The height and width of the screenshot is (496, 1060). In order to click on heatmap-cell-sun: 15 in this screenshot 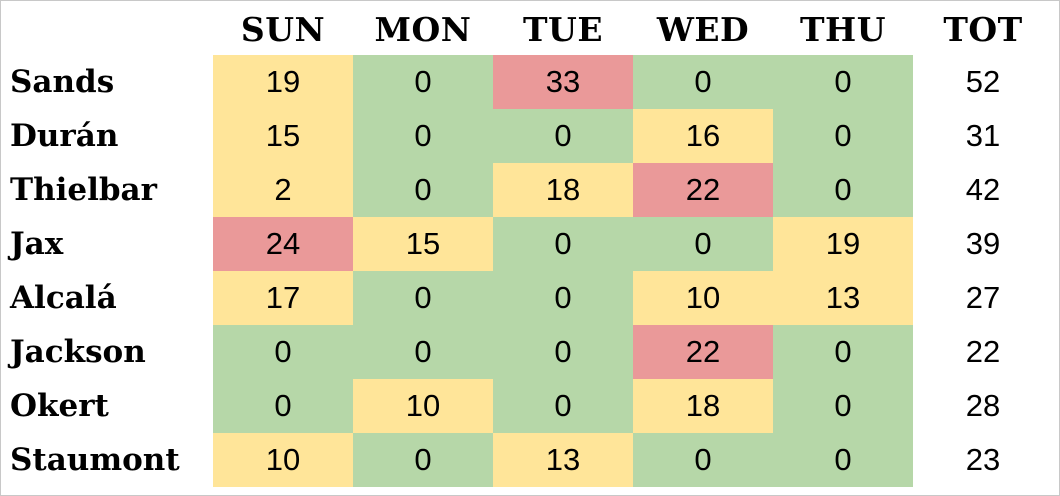, I will do `click(283, 136)`.